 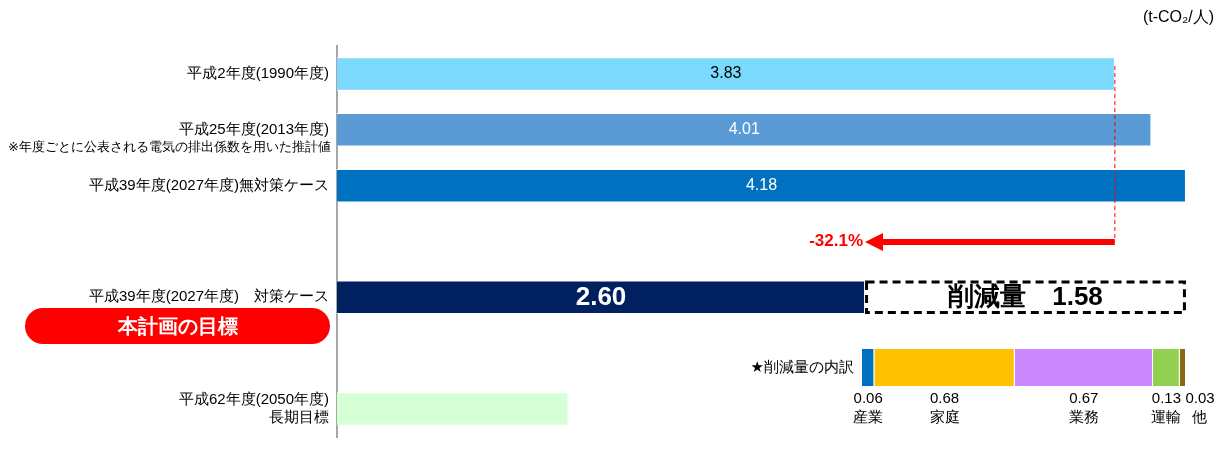 I want to click on data-label: 2.60, so click(x=601, y=295).